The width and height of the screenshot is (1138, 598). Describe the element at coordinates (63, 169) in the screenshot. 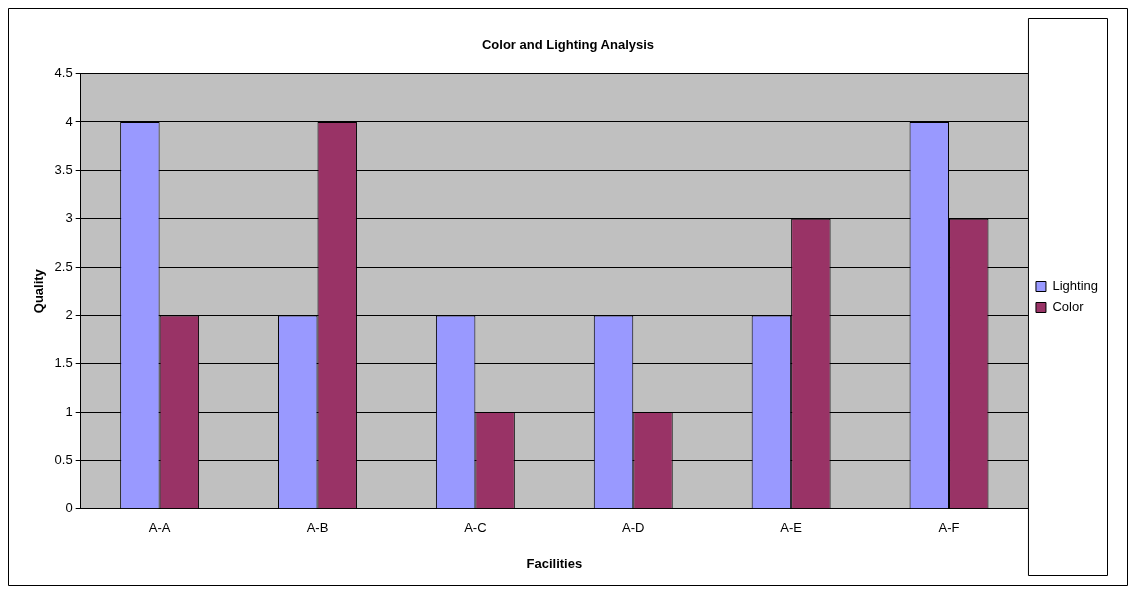

I see `y-tick-label: 3.5` at that location.